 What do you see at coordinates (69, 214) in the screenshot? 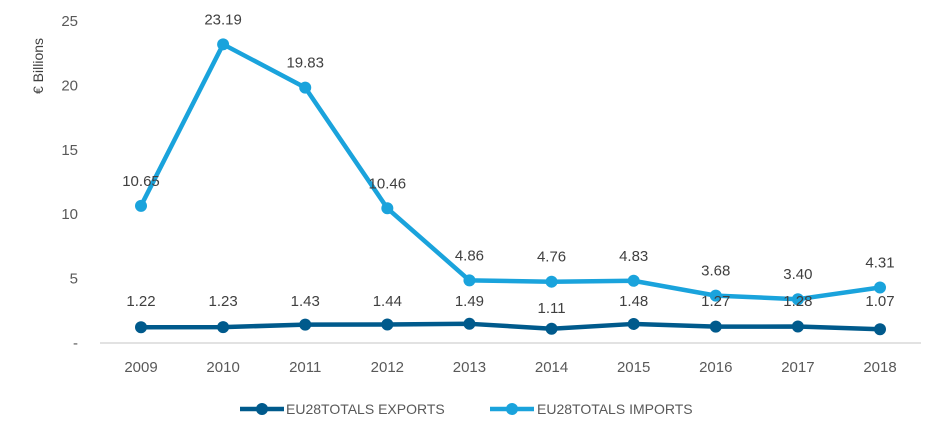
I see `y-tick-label: 10` at bounding box center [69, 214].